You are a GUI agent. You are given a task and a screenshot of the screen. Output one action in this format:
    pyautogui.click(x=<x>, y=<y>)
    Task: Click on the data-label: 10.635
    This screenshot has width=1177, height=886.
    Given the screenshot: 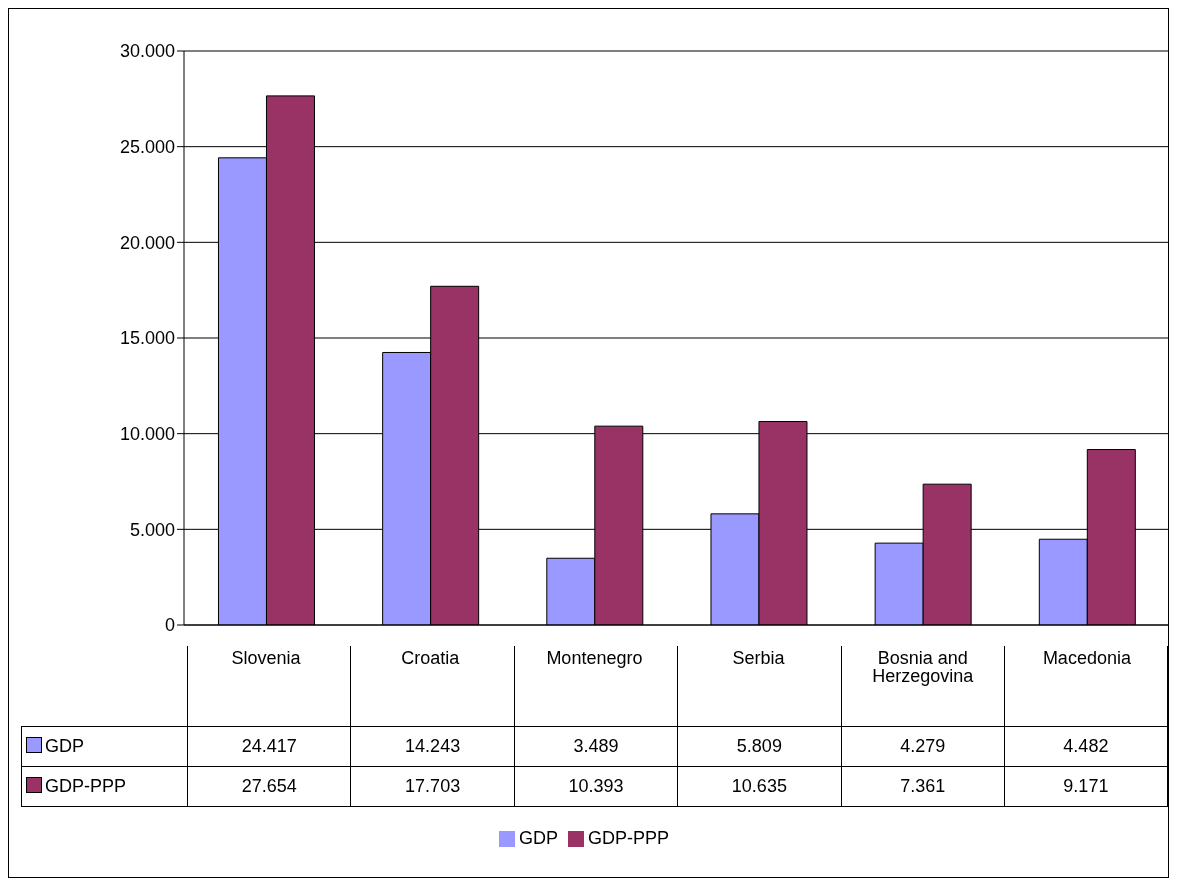 What is the action you would take?
    pyautogui.click(x=759, y=786)
    